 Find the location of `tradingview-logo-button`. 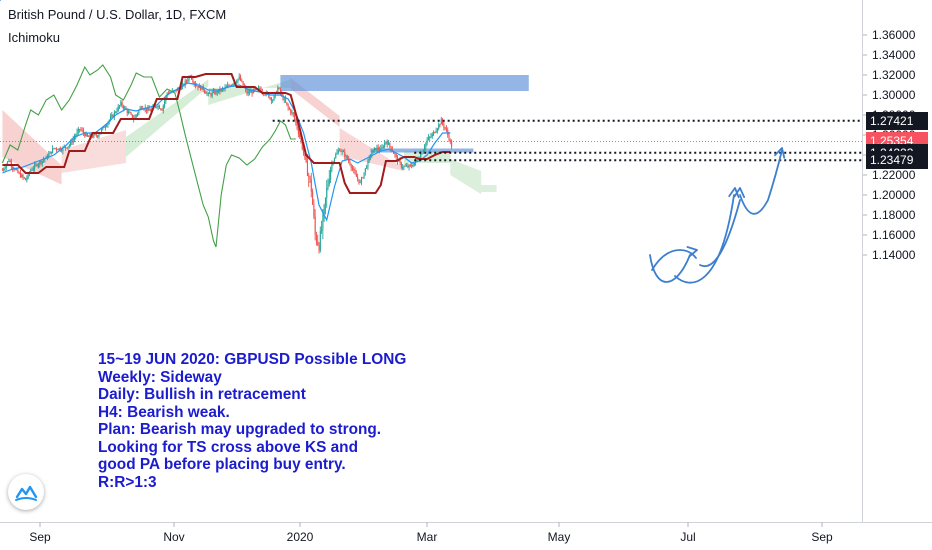

tradingview-logo-button is located at coordinates (26, 492).